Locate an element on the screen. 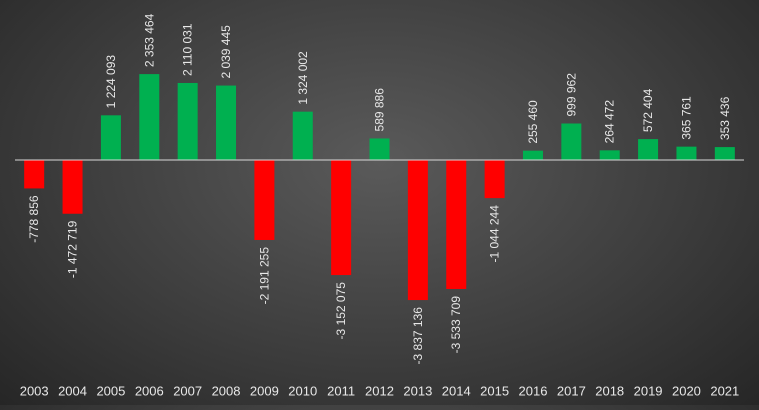  data-label-2012: 589 886 is located at coordinates (380, 110).